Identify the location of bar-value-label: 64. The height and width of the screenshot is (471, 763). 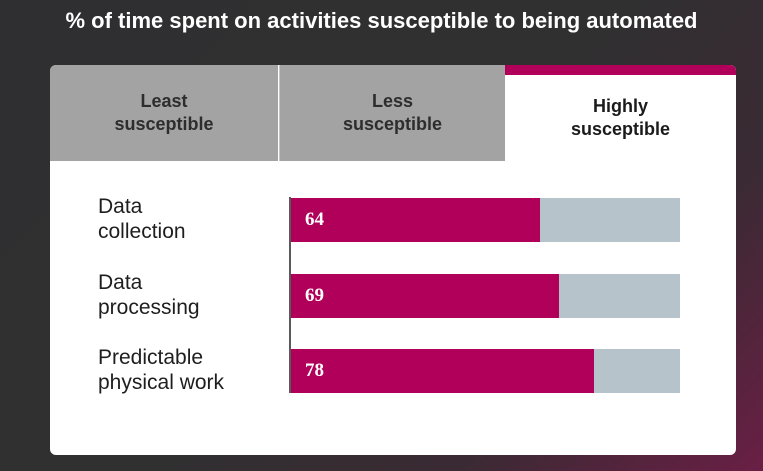
(314, 219).